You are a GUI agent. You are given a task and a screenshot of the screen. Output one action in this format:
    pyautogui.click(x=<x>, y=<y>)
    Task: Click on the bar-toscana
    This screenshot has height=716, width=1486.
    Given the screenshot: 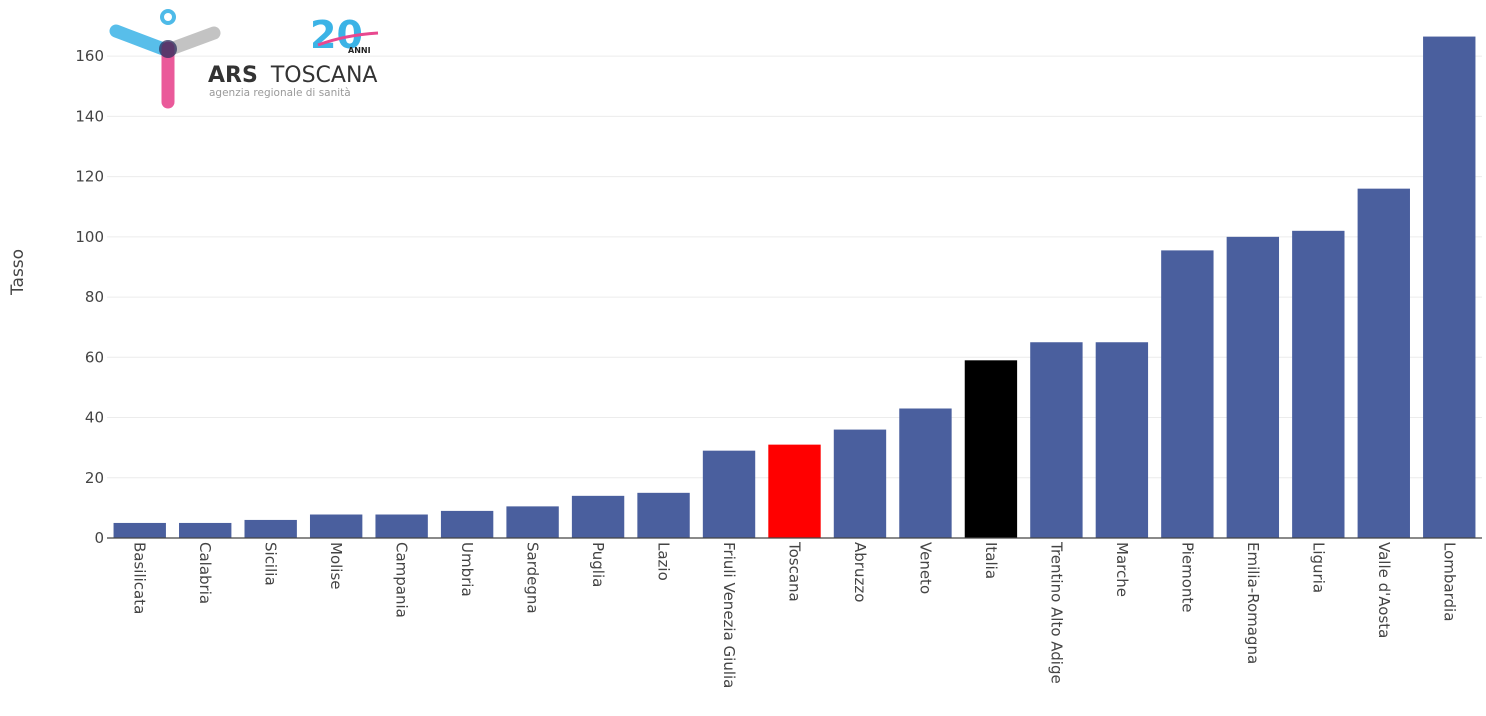 What is the action you would take?
    pyautogui.click(x=794, y=491)
    